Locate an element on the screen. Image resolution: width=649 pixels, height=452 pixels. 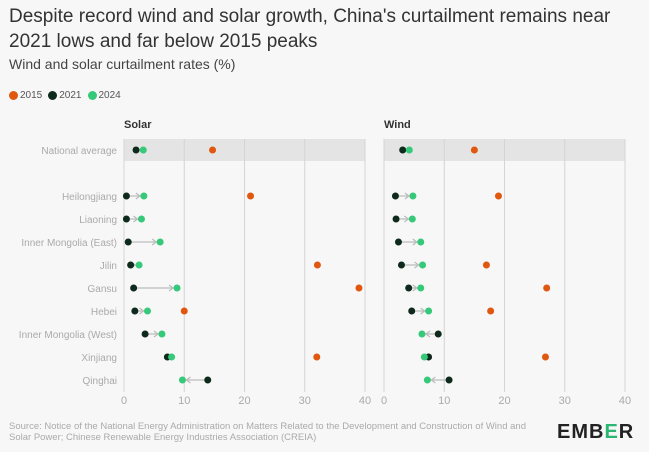
legend-label: 2024 is located at coordinates (109, 95).